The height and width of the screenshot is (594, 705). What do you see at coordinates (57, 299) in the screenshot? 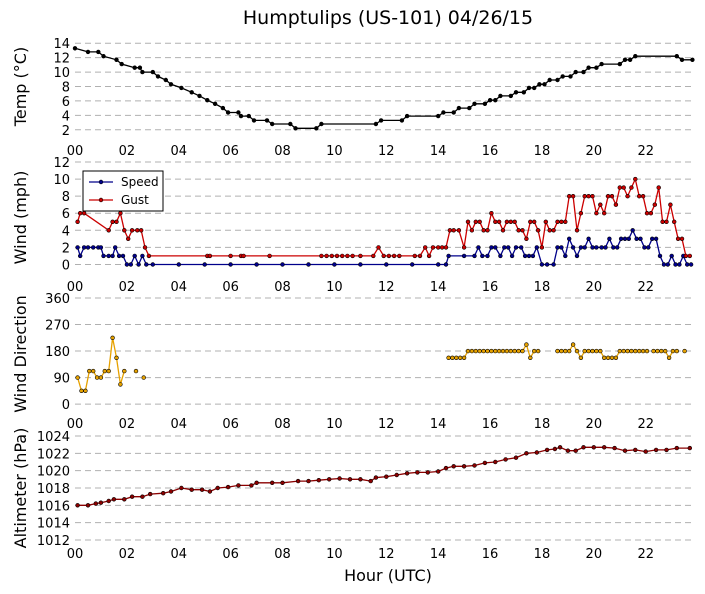
I see `y-tick-label: 360` at bounding box center [57, 299].